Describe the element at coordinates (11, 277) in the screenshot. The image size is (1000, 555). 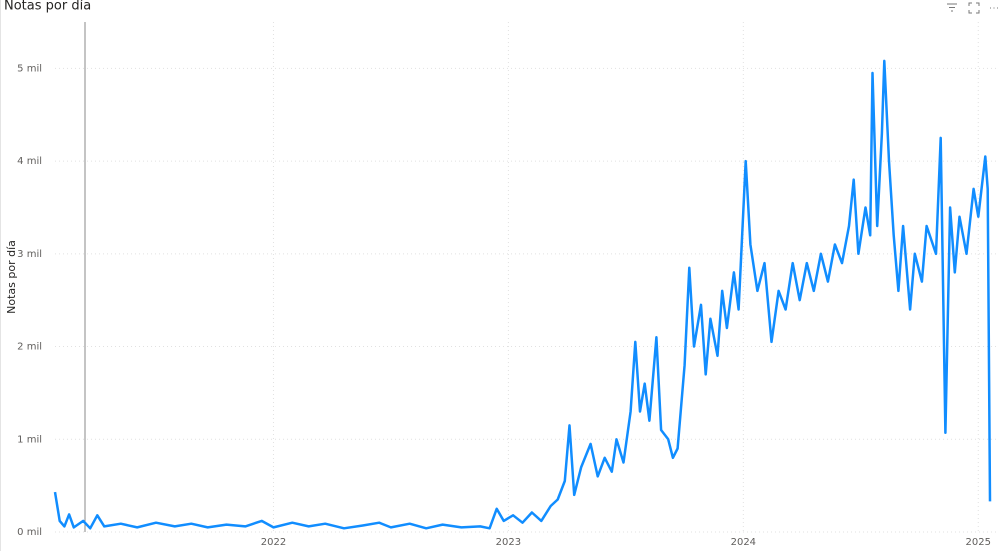
I see `y-axis-label: Notas por día` at that location.